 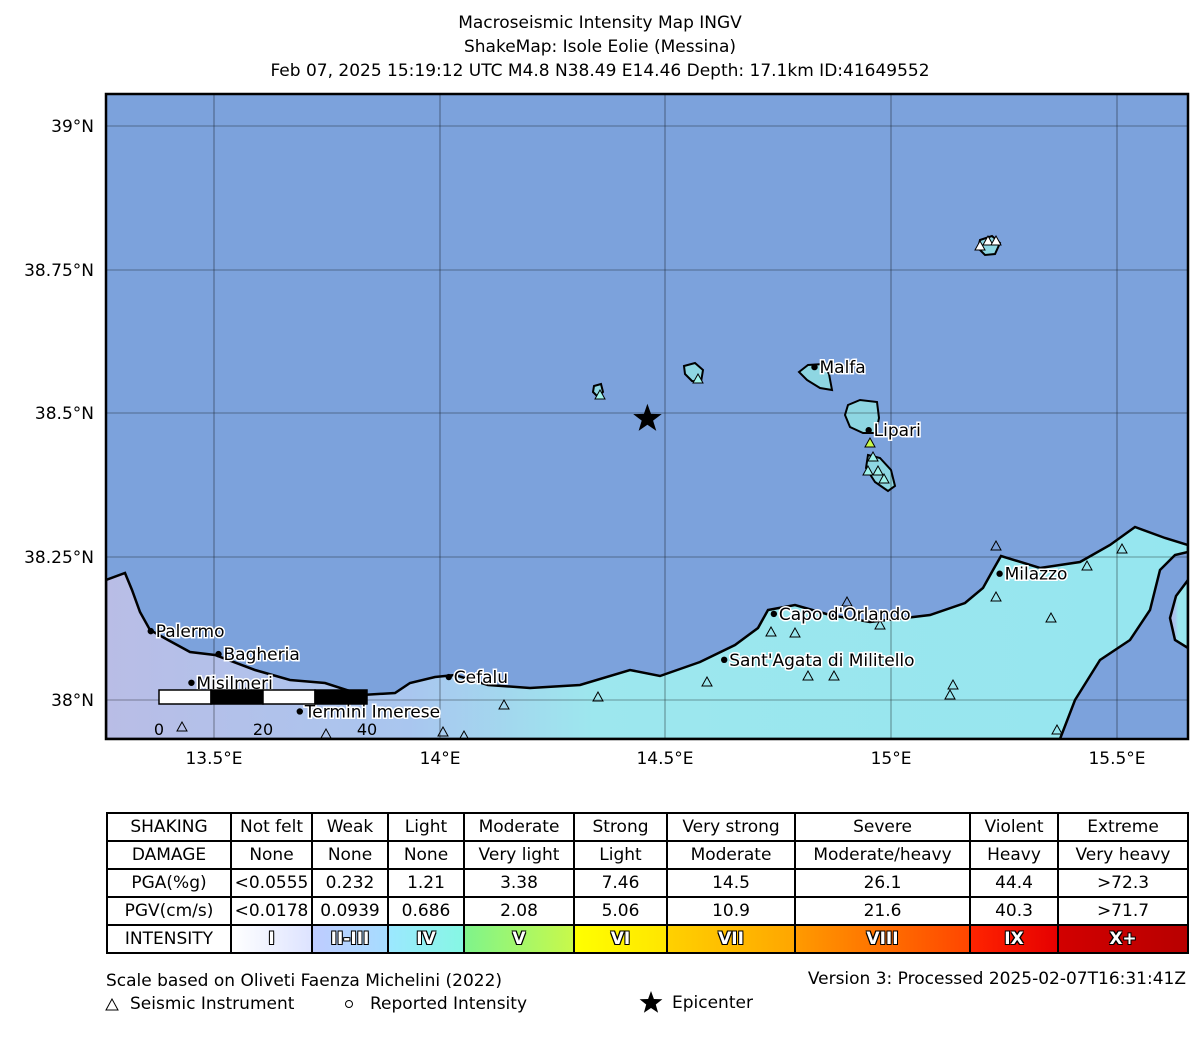 I want to click on shaking-cell: Severe, so click(x=882, y=827).